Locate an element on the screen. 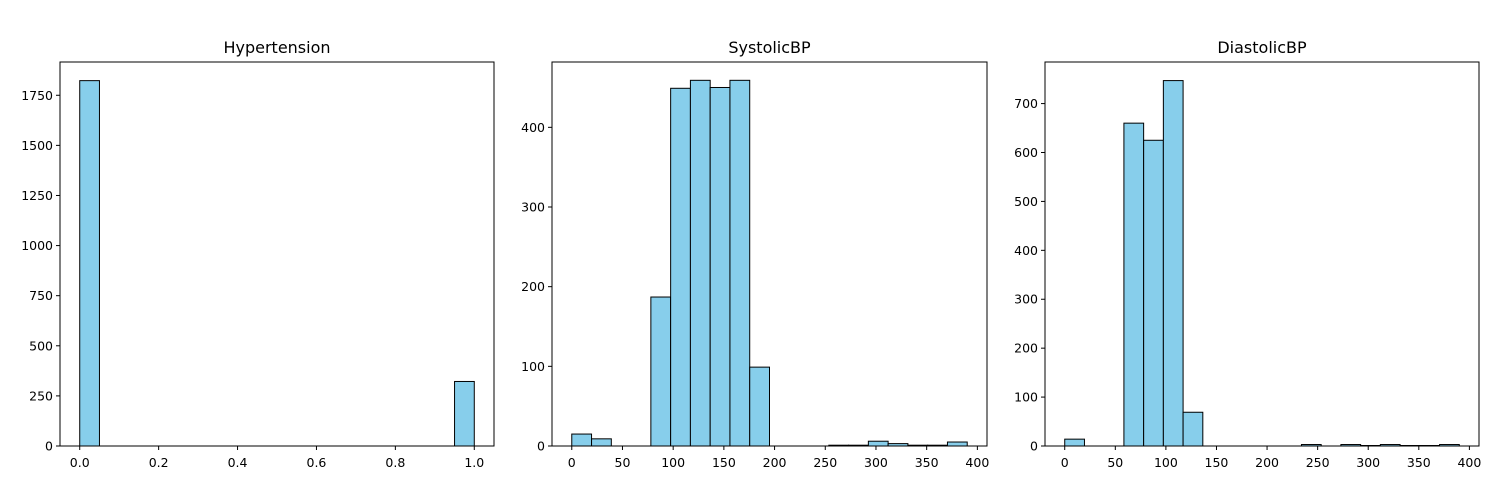 This screenshot has width=1500, height=500. panel-title: DiastolicBP is located at coordinates (1262, 47).